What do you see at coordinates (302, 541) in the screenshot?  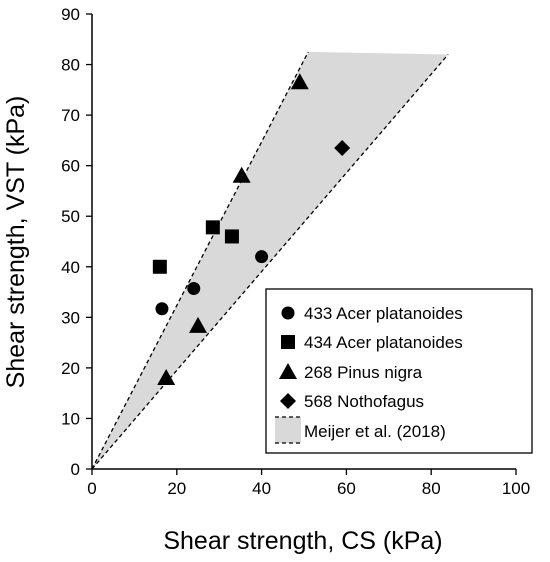 I see `x-axis-title: Shear strength, CS (kPa)` at bounding box center [302, 541].